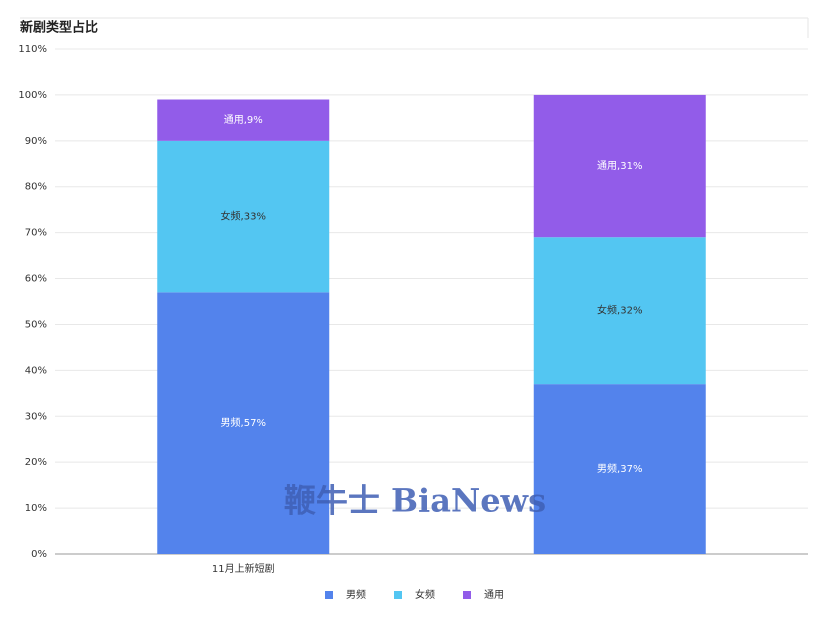  I want to click on y-tick-label: 20%, so click(36, 462).